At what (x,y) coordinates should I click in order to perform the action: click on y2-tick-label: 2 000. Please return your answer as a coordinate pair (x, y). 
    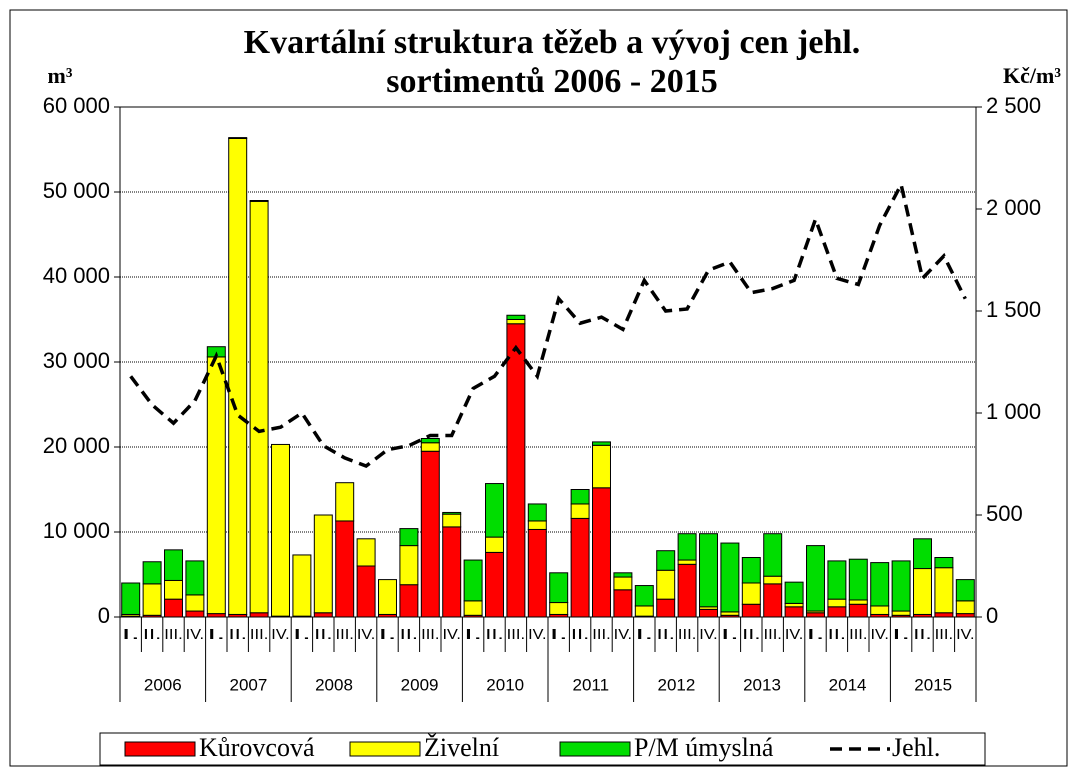
    Looking at the image, I should click on (1013, 207).